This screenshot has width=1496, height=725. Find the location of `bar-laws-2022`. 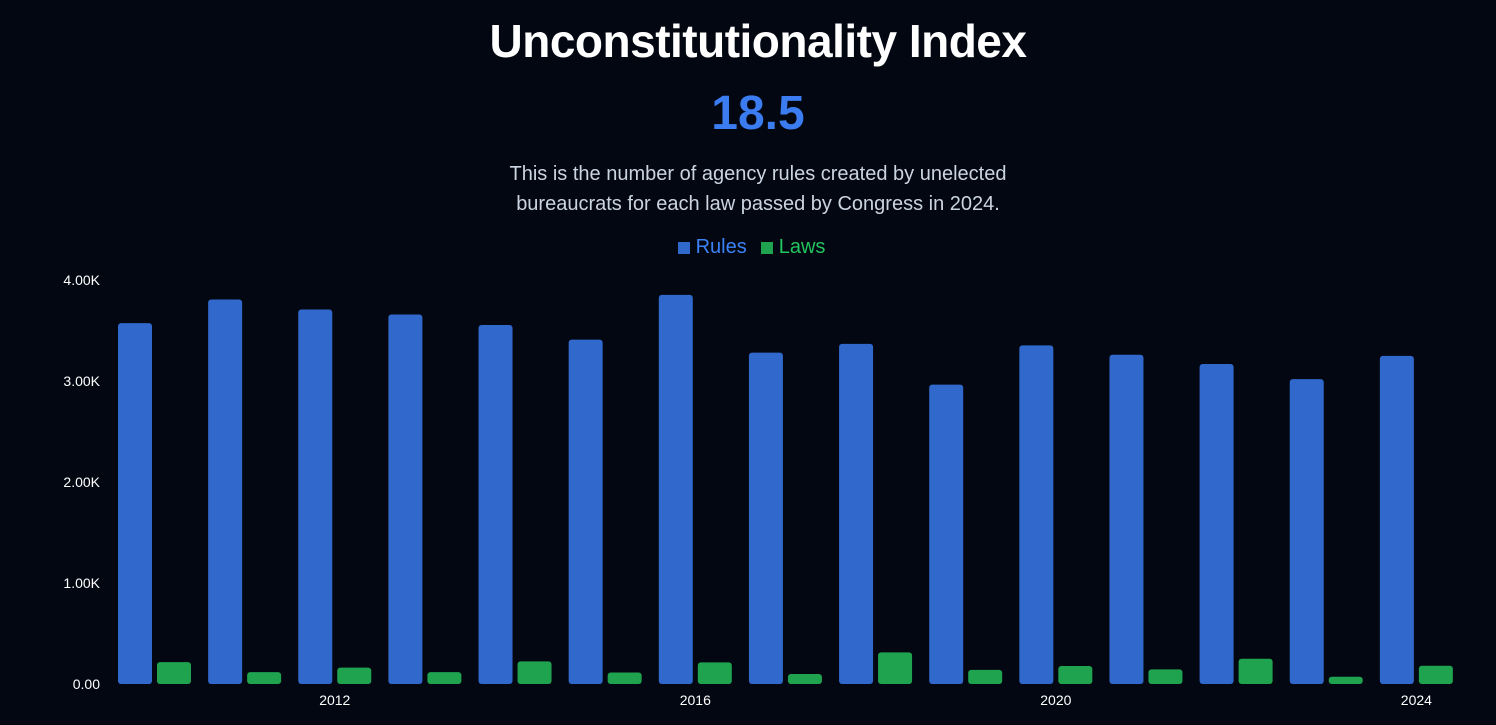

bar-laws-2022 is located at coordinates (1255, 671).